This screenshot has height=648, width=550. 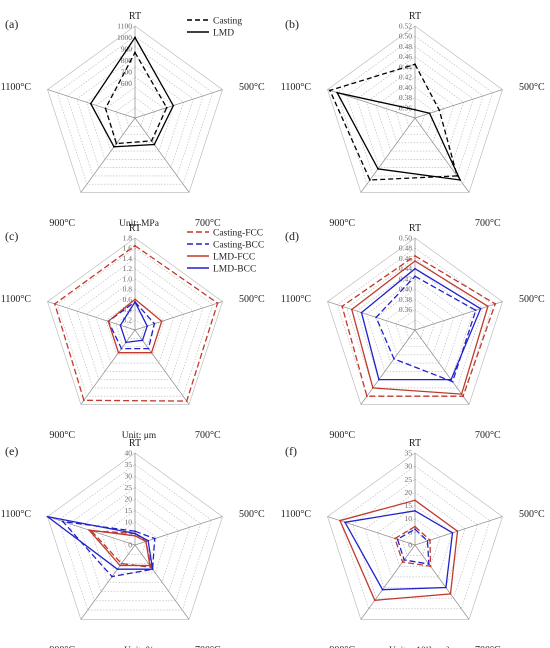 I want to click on axis-label-500-c: 500°C, so click(x=532, y=87).